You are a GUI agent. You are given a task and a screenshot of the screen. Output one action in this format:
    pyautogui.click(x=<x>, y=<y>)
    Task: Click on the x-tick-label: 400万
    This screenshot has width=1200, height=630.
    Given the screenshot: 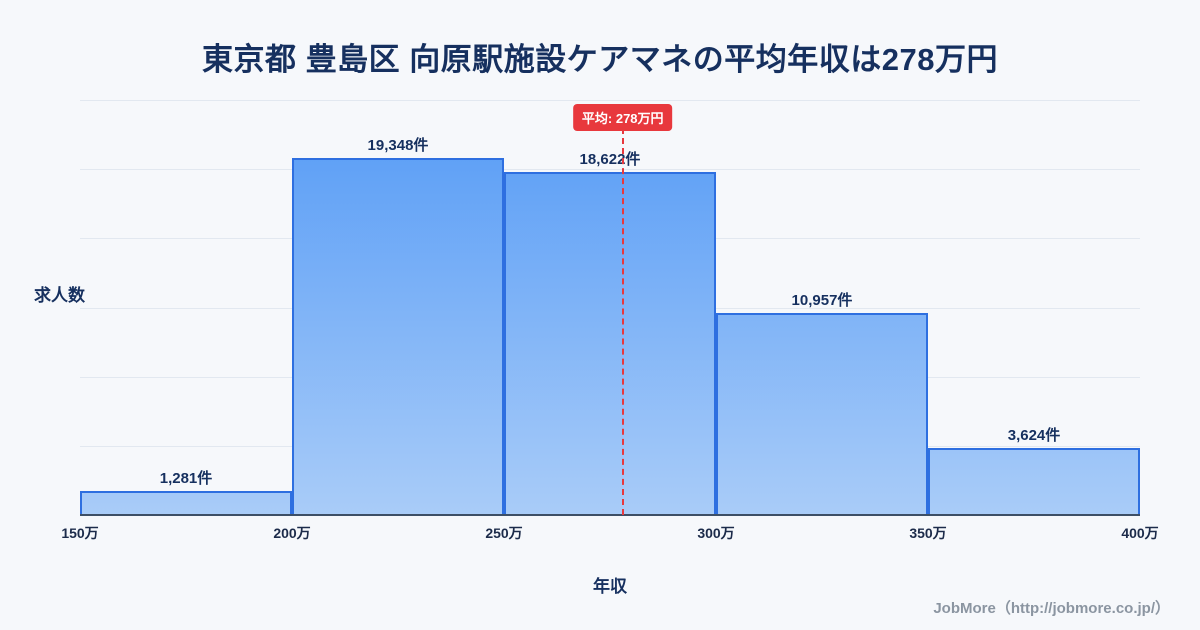 What is the action you would take?
    pyautogui.click(x=1140, y=533)
    